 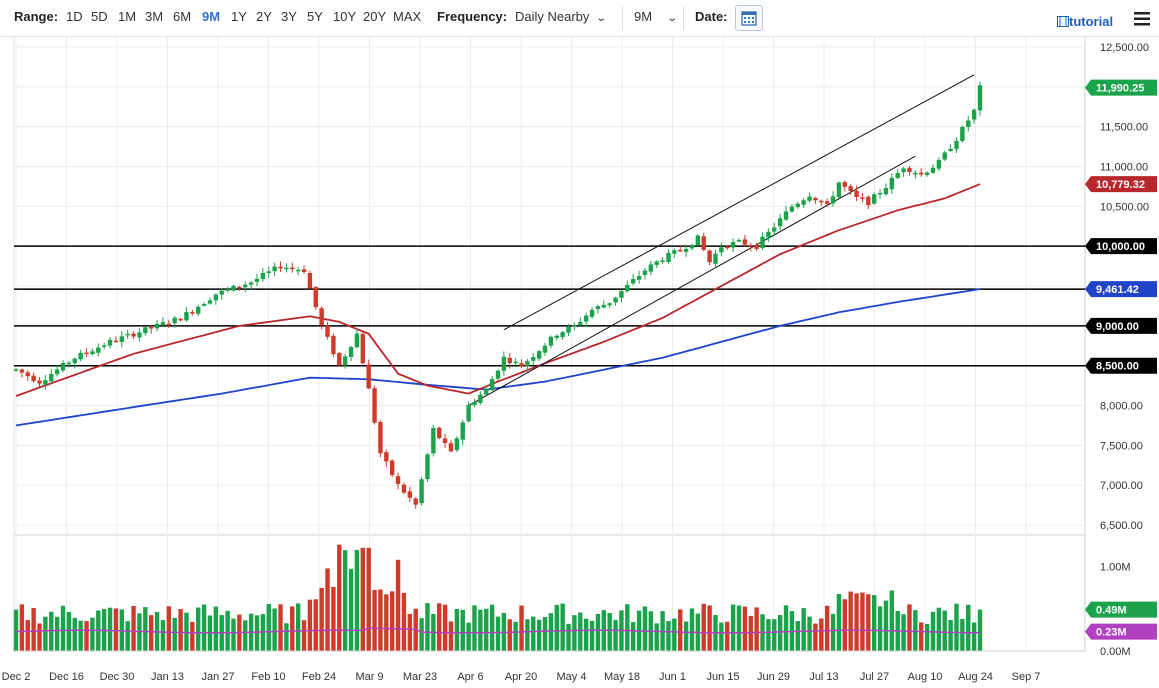 I want to click on tutorial-link: tutorial, so click(x=1085, y=21).